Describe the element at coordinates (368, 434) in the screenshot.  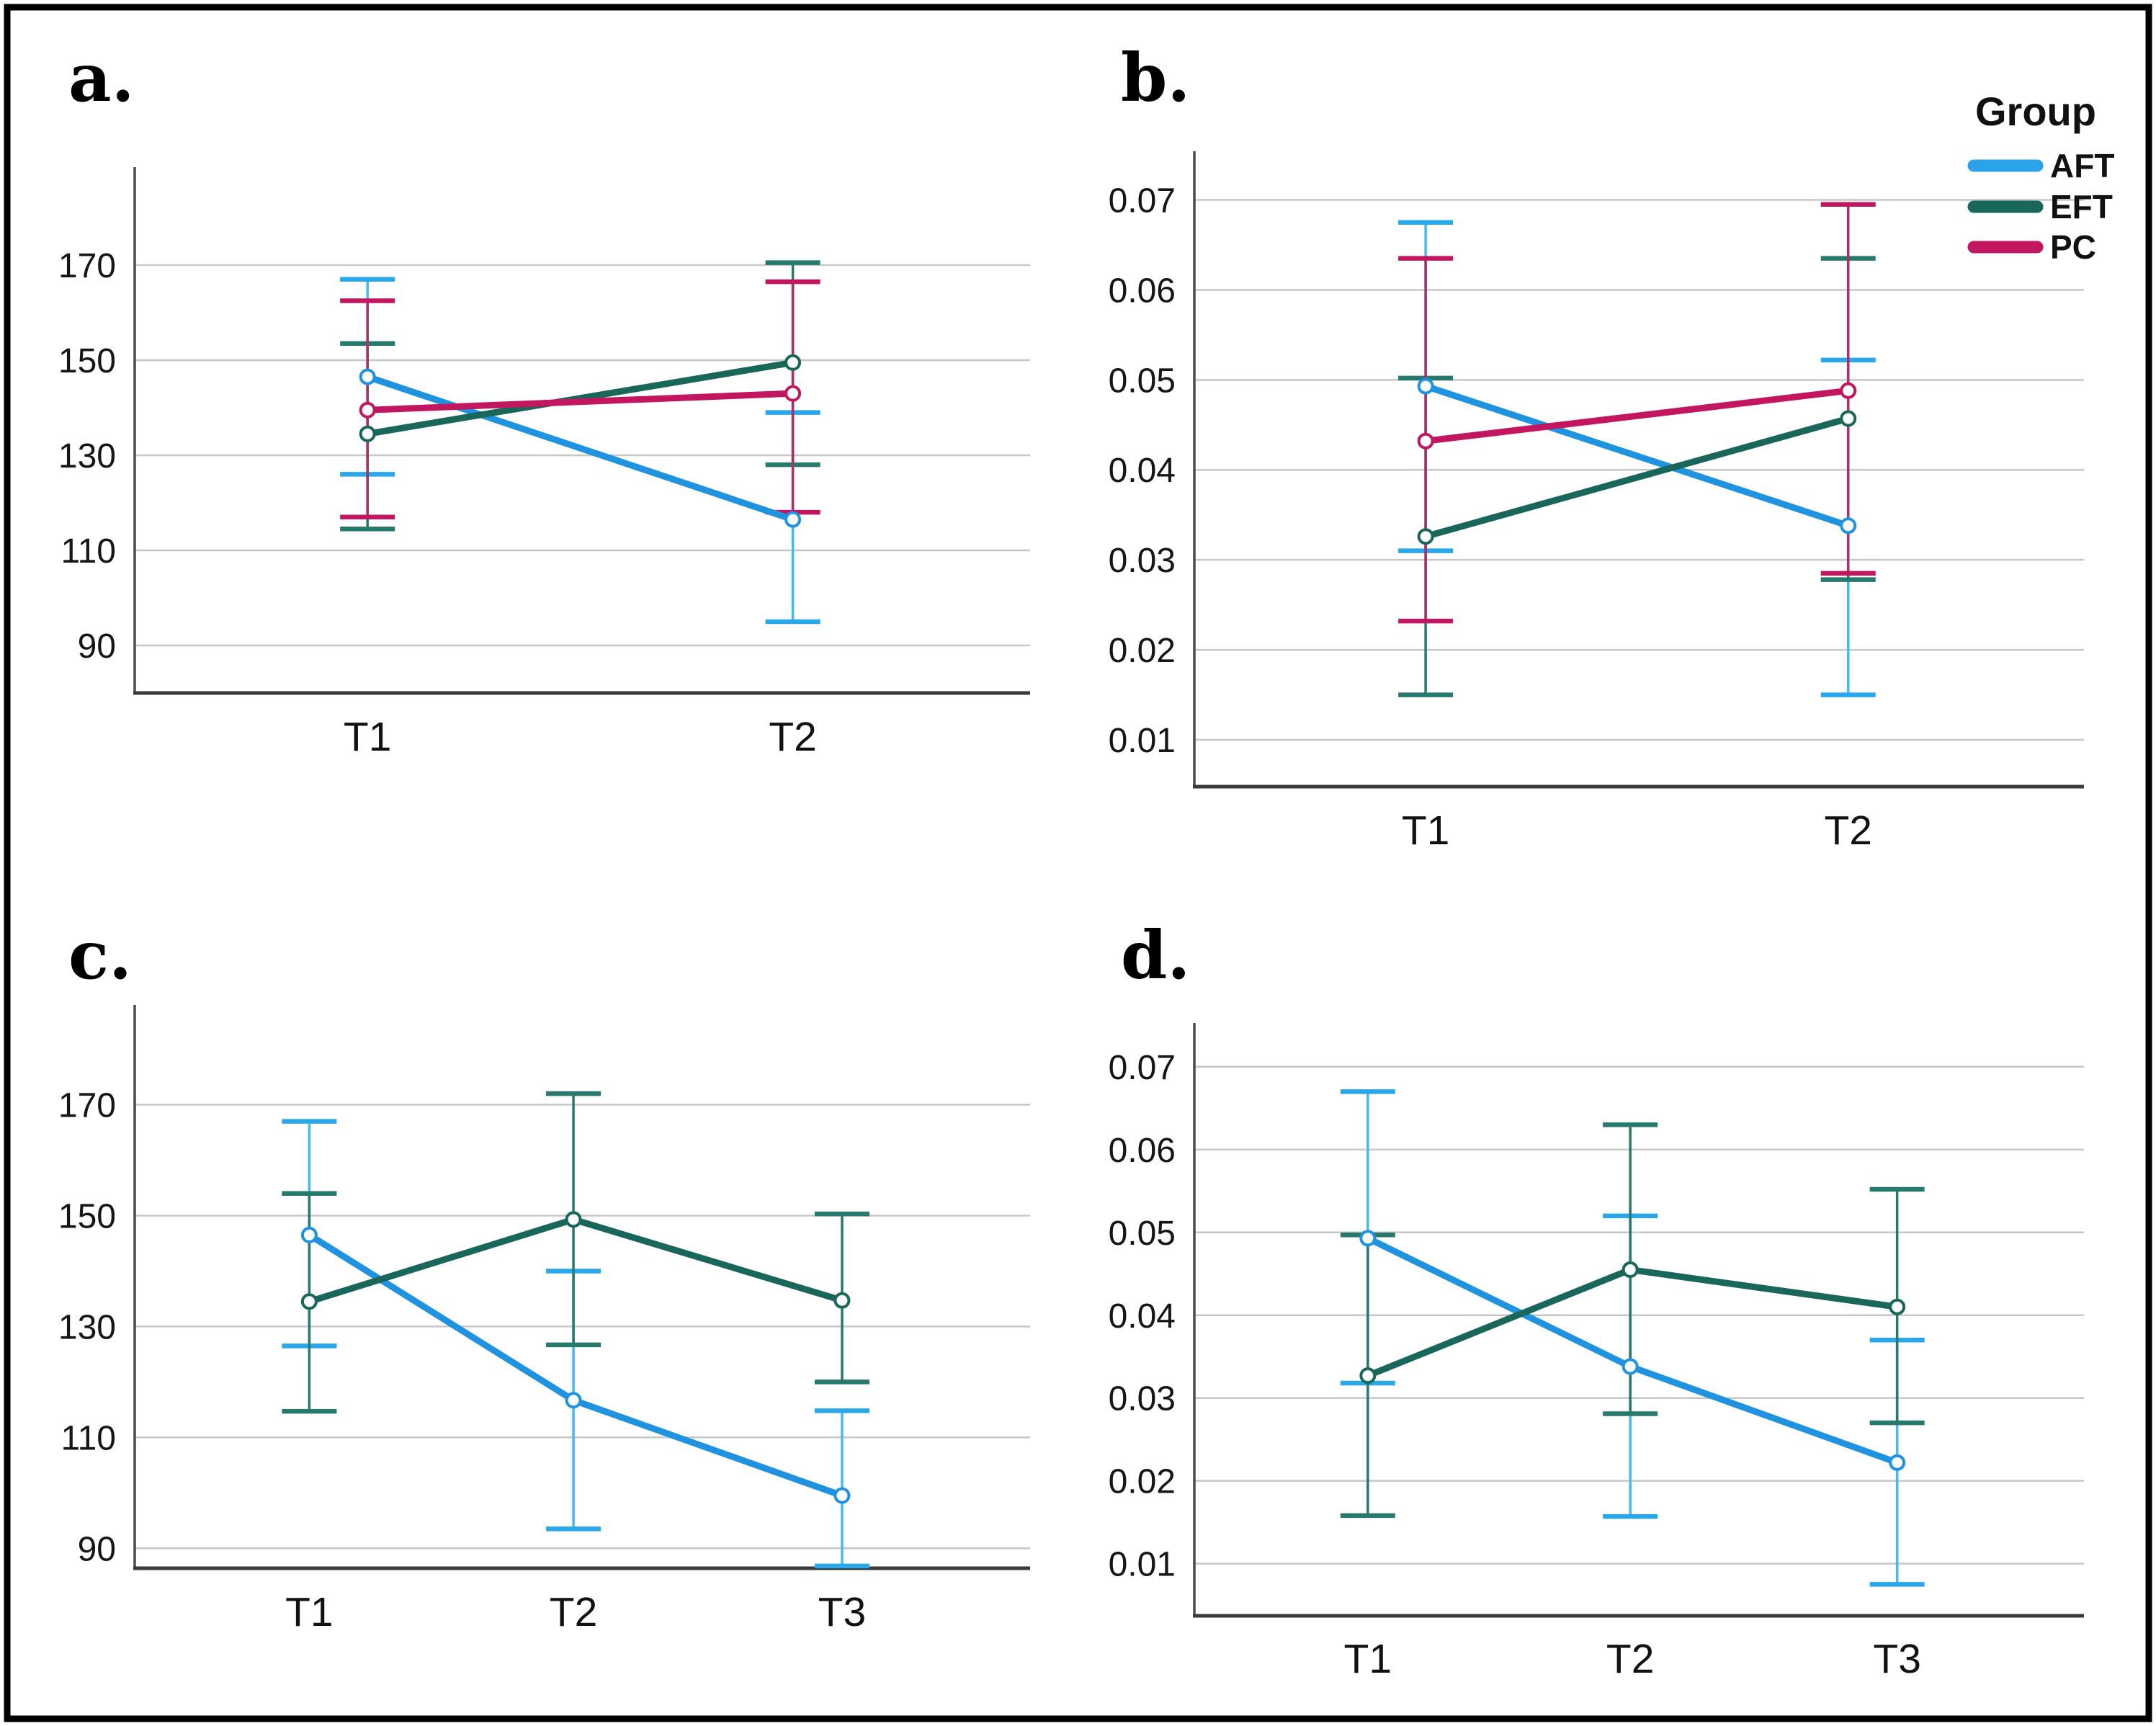
I see `marker-EFT-T1-a` at that location.